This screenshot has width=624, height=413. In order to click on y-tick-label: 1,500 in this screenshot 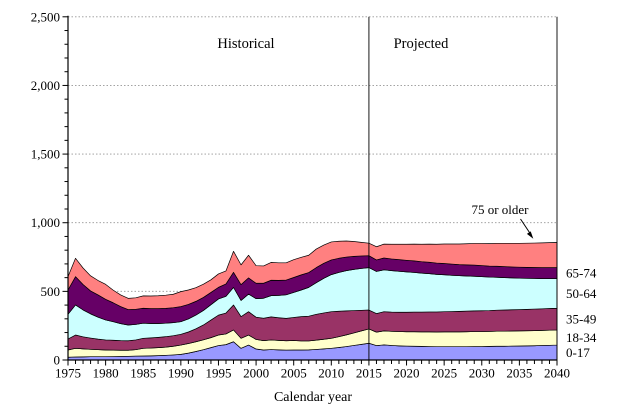, I will do `click(45, 154)`.